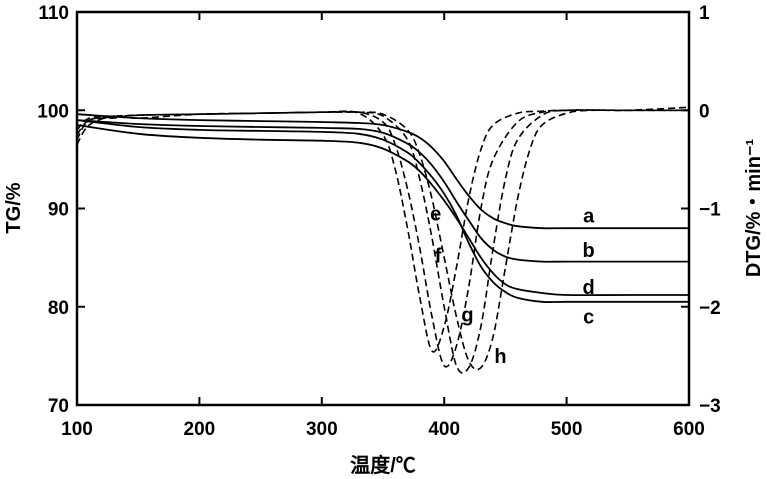 This screenshot has height=479, width=767. Describe the element at coordinates (467, 316) in the screenshot. I see `curve-label-g: g` at that location.